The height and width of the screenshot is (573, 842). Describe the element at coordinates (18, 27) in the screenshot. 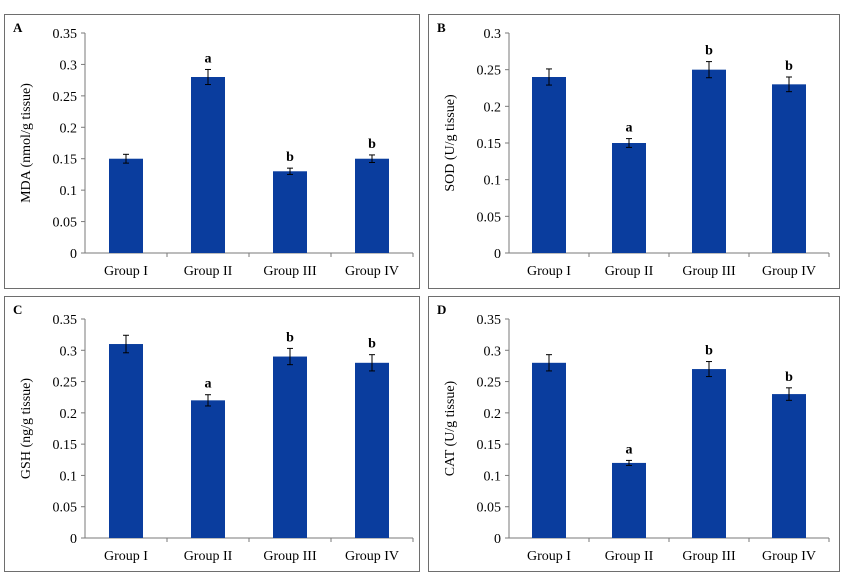

I see `panel-letter-a: A` at that location.